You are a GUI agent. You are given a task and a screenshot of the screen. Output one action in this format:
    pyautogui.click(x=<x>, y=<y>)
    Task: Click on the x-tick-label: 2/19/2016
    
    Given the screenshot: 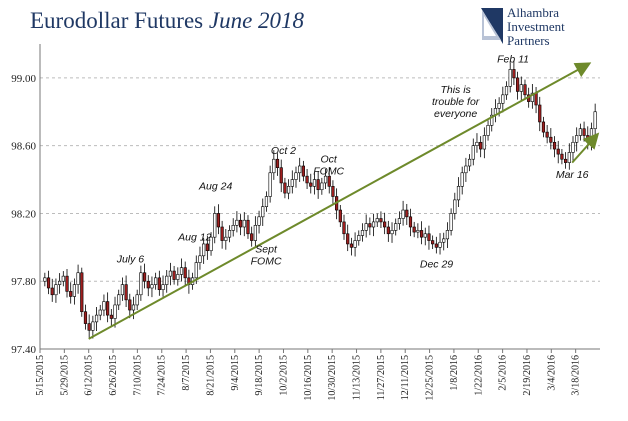 What is the action you would take?
    pyautogui.click(x=527, y=375)
    